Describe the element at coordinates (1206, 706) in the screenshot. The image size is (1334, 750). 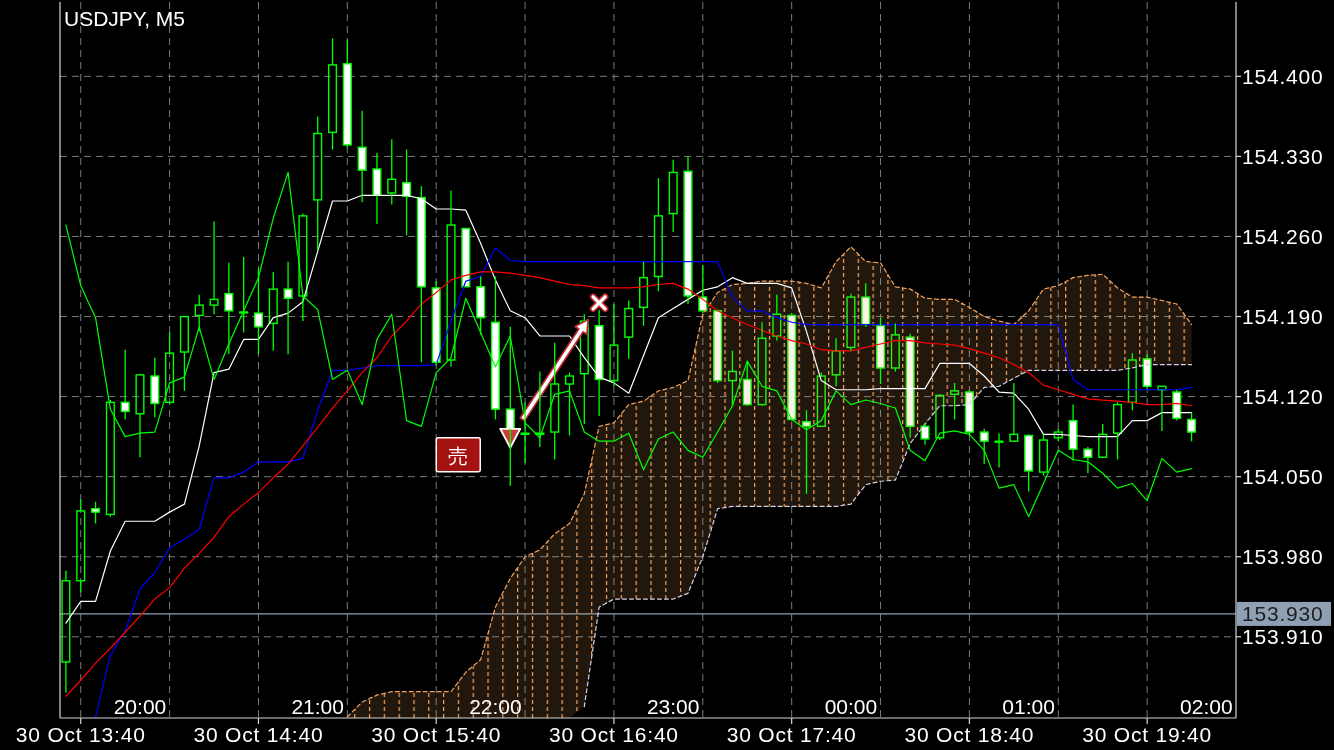
I see `x2-tick-label: 02:00` at that location.